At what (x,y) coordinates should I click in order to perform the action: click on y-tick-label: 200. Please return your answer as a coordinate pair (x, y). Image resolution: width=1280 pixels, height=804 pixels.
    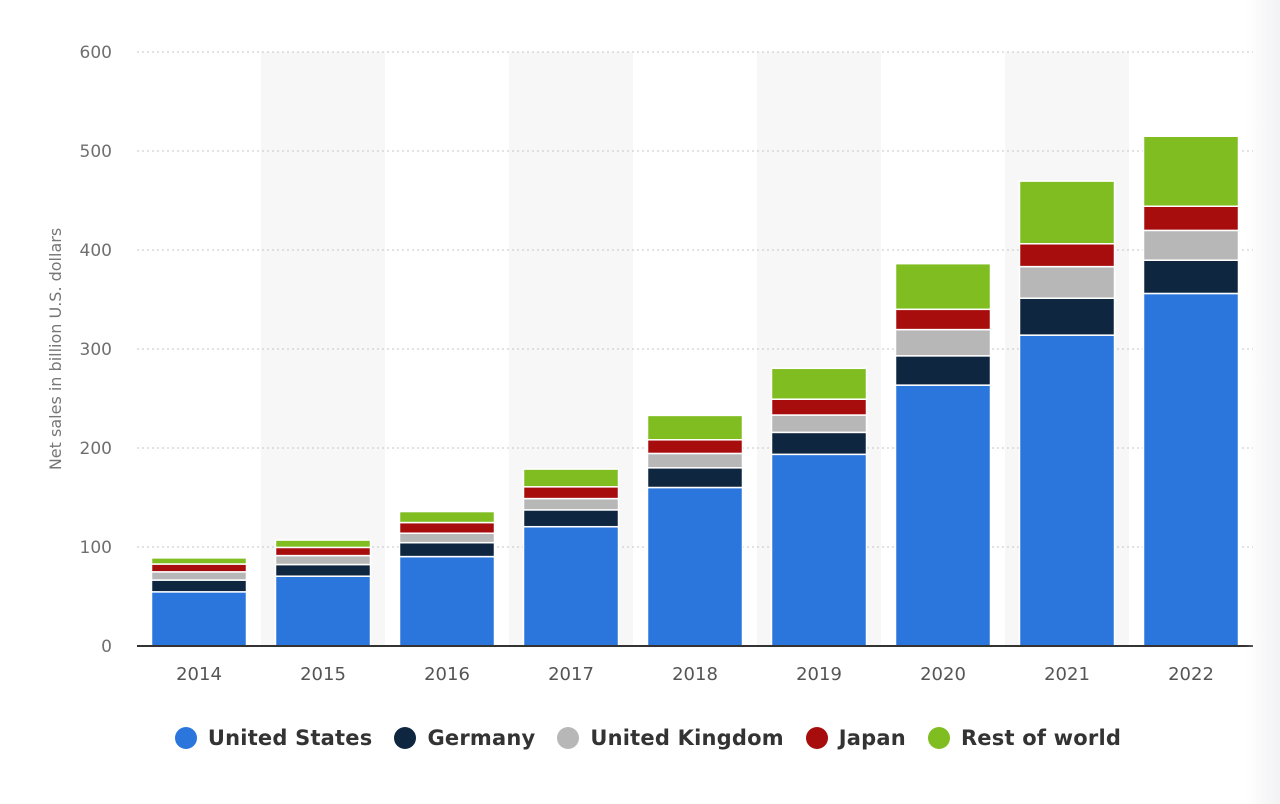
    Looking at the image, I should click on (96, 449).